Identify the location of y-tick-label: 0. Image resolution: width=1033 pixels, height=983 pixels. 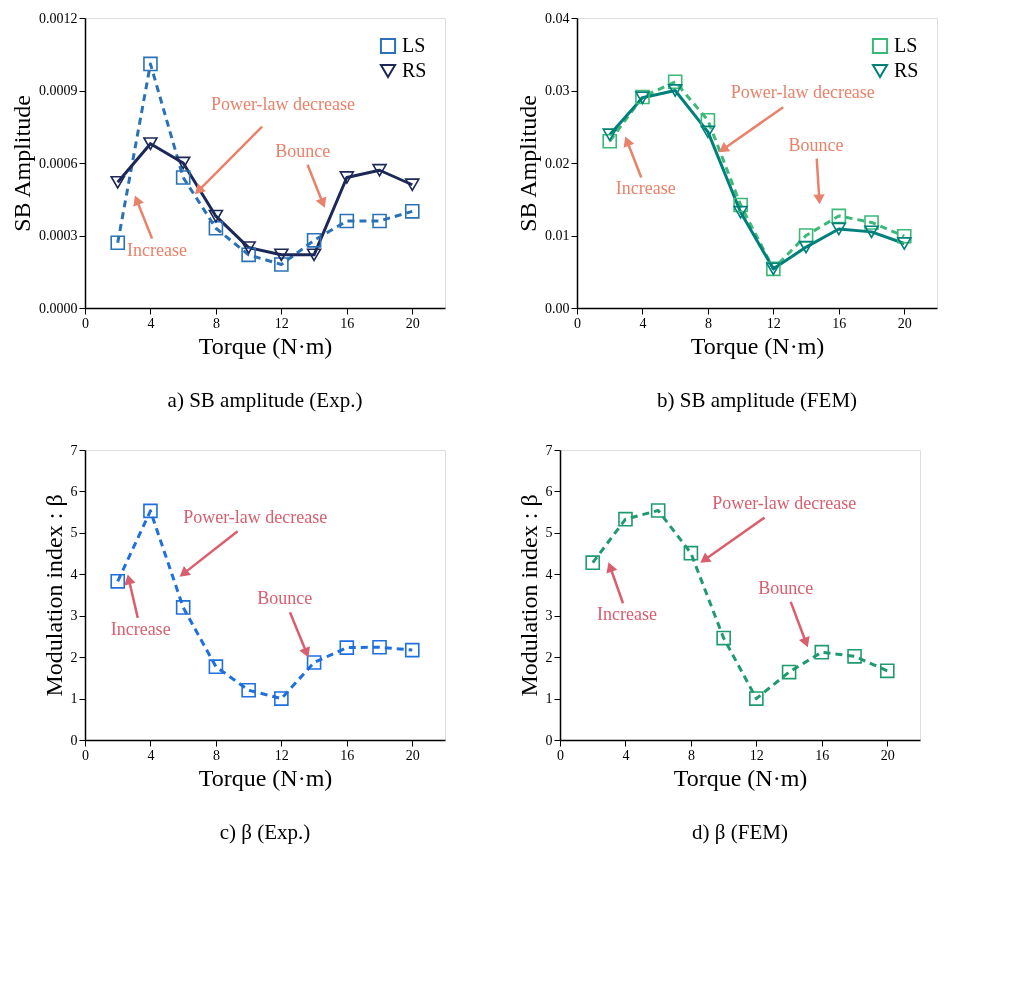
(549, 740).